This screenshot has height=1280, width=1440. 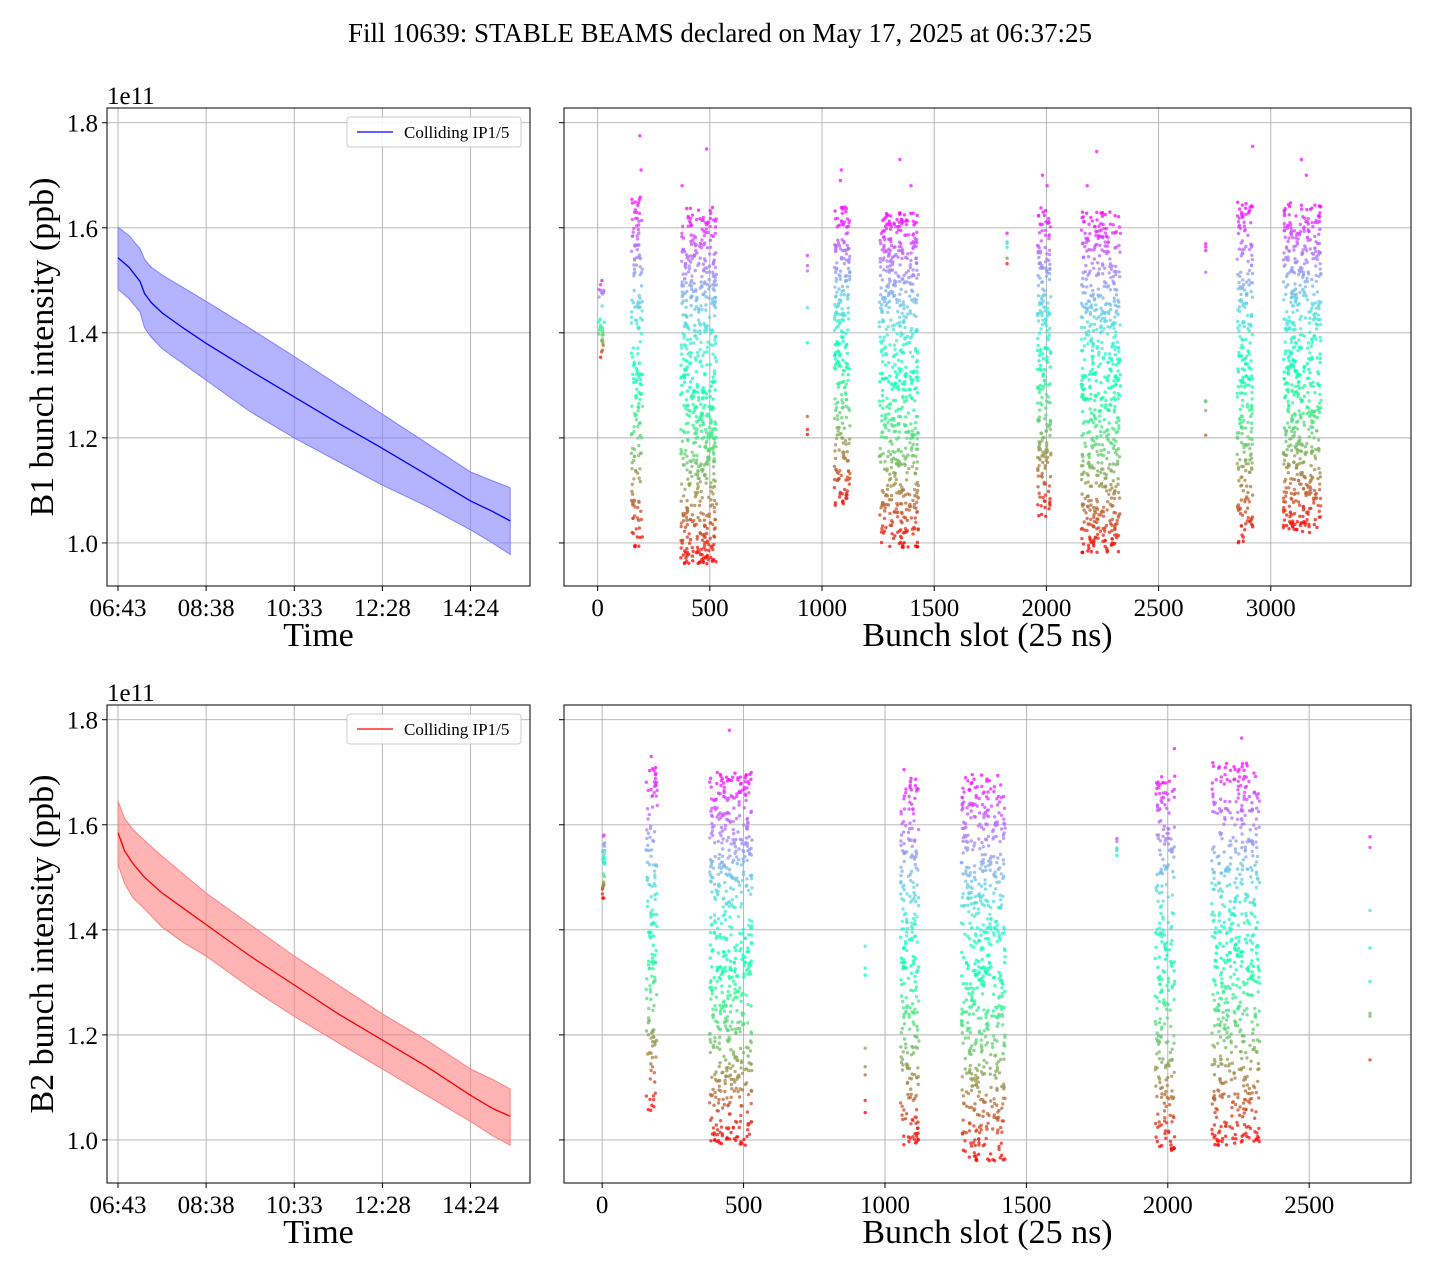 I want to click on y-tick-label: 1.6, so click(x=82, y=229).